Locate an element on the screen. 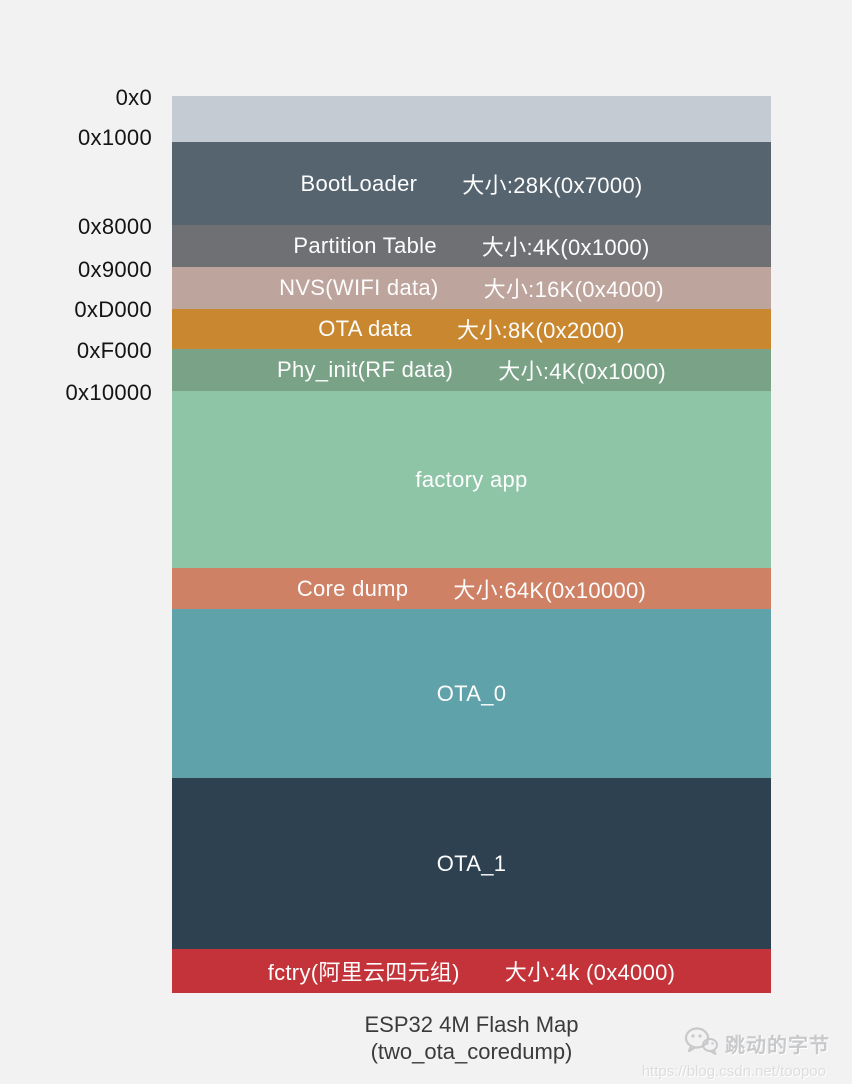 The image size is (852, 1084). figure-caption: ESP32 4M Flash Map (two_ota_coredump) is located at coordinates (471, 1038).